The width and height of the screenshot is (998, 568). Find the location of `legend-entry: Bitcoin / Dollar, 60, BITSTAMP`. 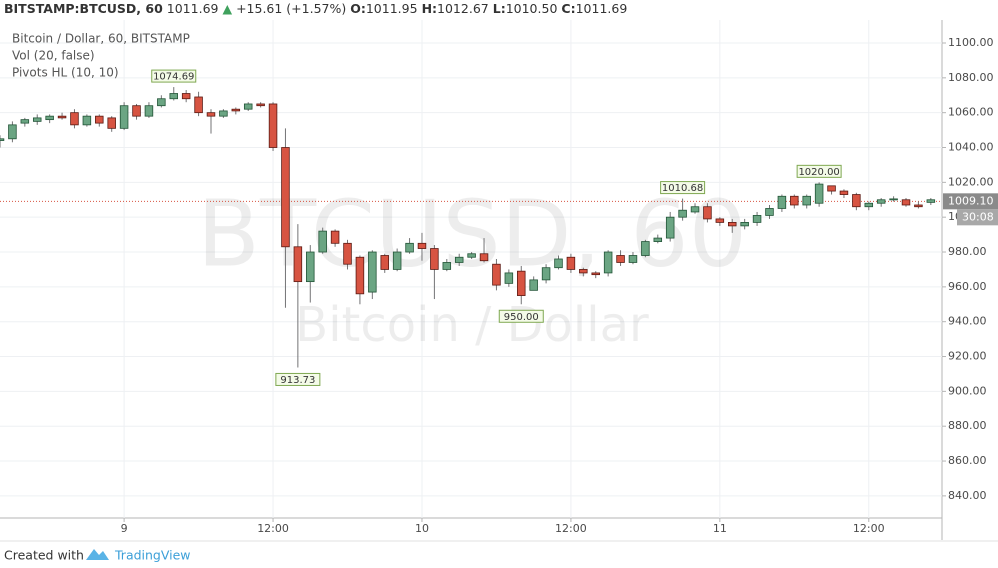

legend-entry: Bitcoin / Dollar, 60, BITSTAMP is located at coordinates (101, 39).